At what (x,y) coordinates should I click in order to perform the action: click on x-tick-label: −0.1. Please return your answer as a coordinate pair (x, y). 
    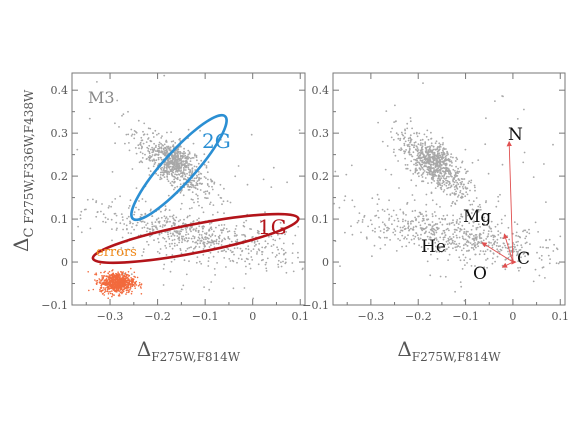
    Looking at the image, I should click on (205, 316).